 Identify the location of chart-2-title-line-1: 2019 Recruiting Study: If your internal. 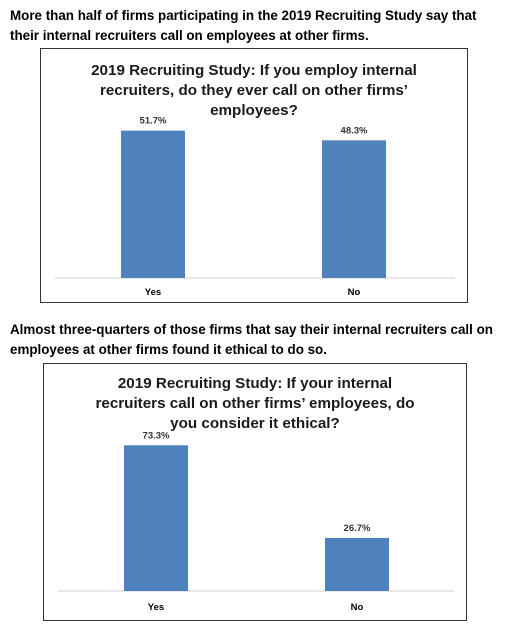
(255, 383).